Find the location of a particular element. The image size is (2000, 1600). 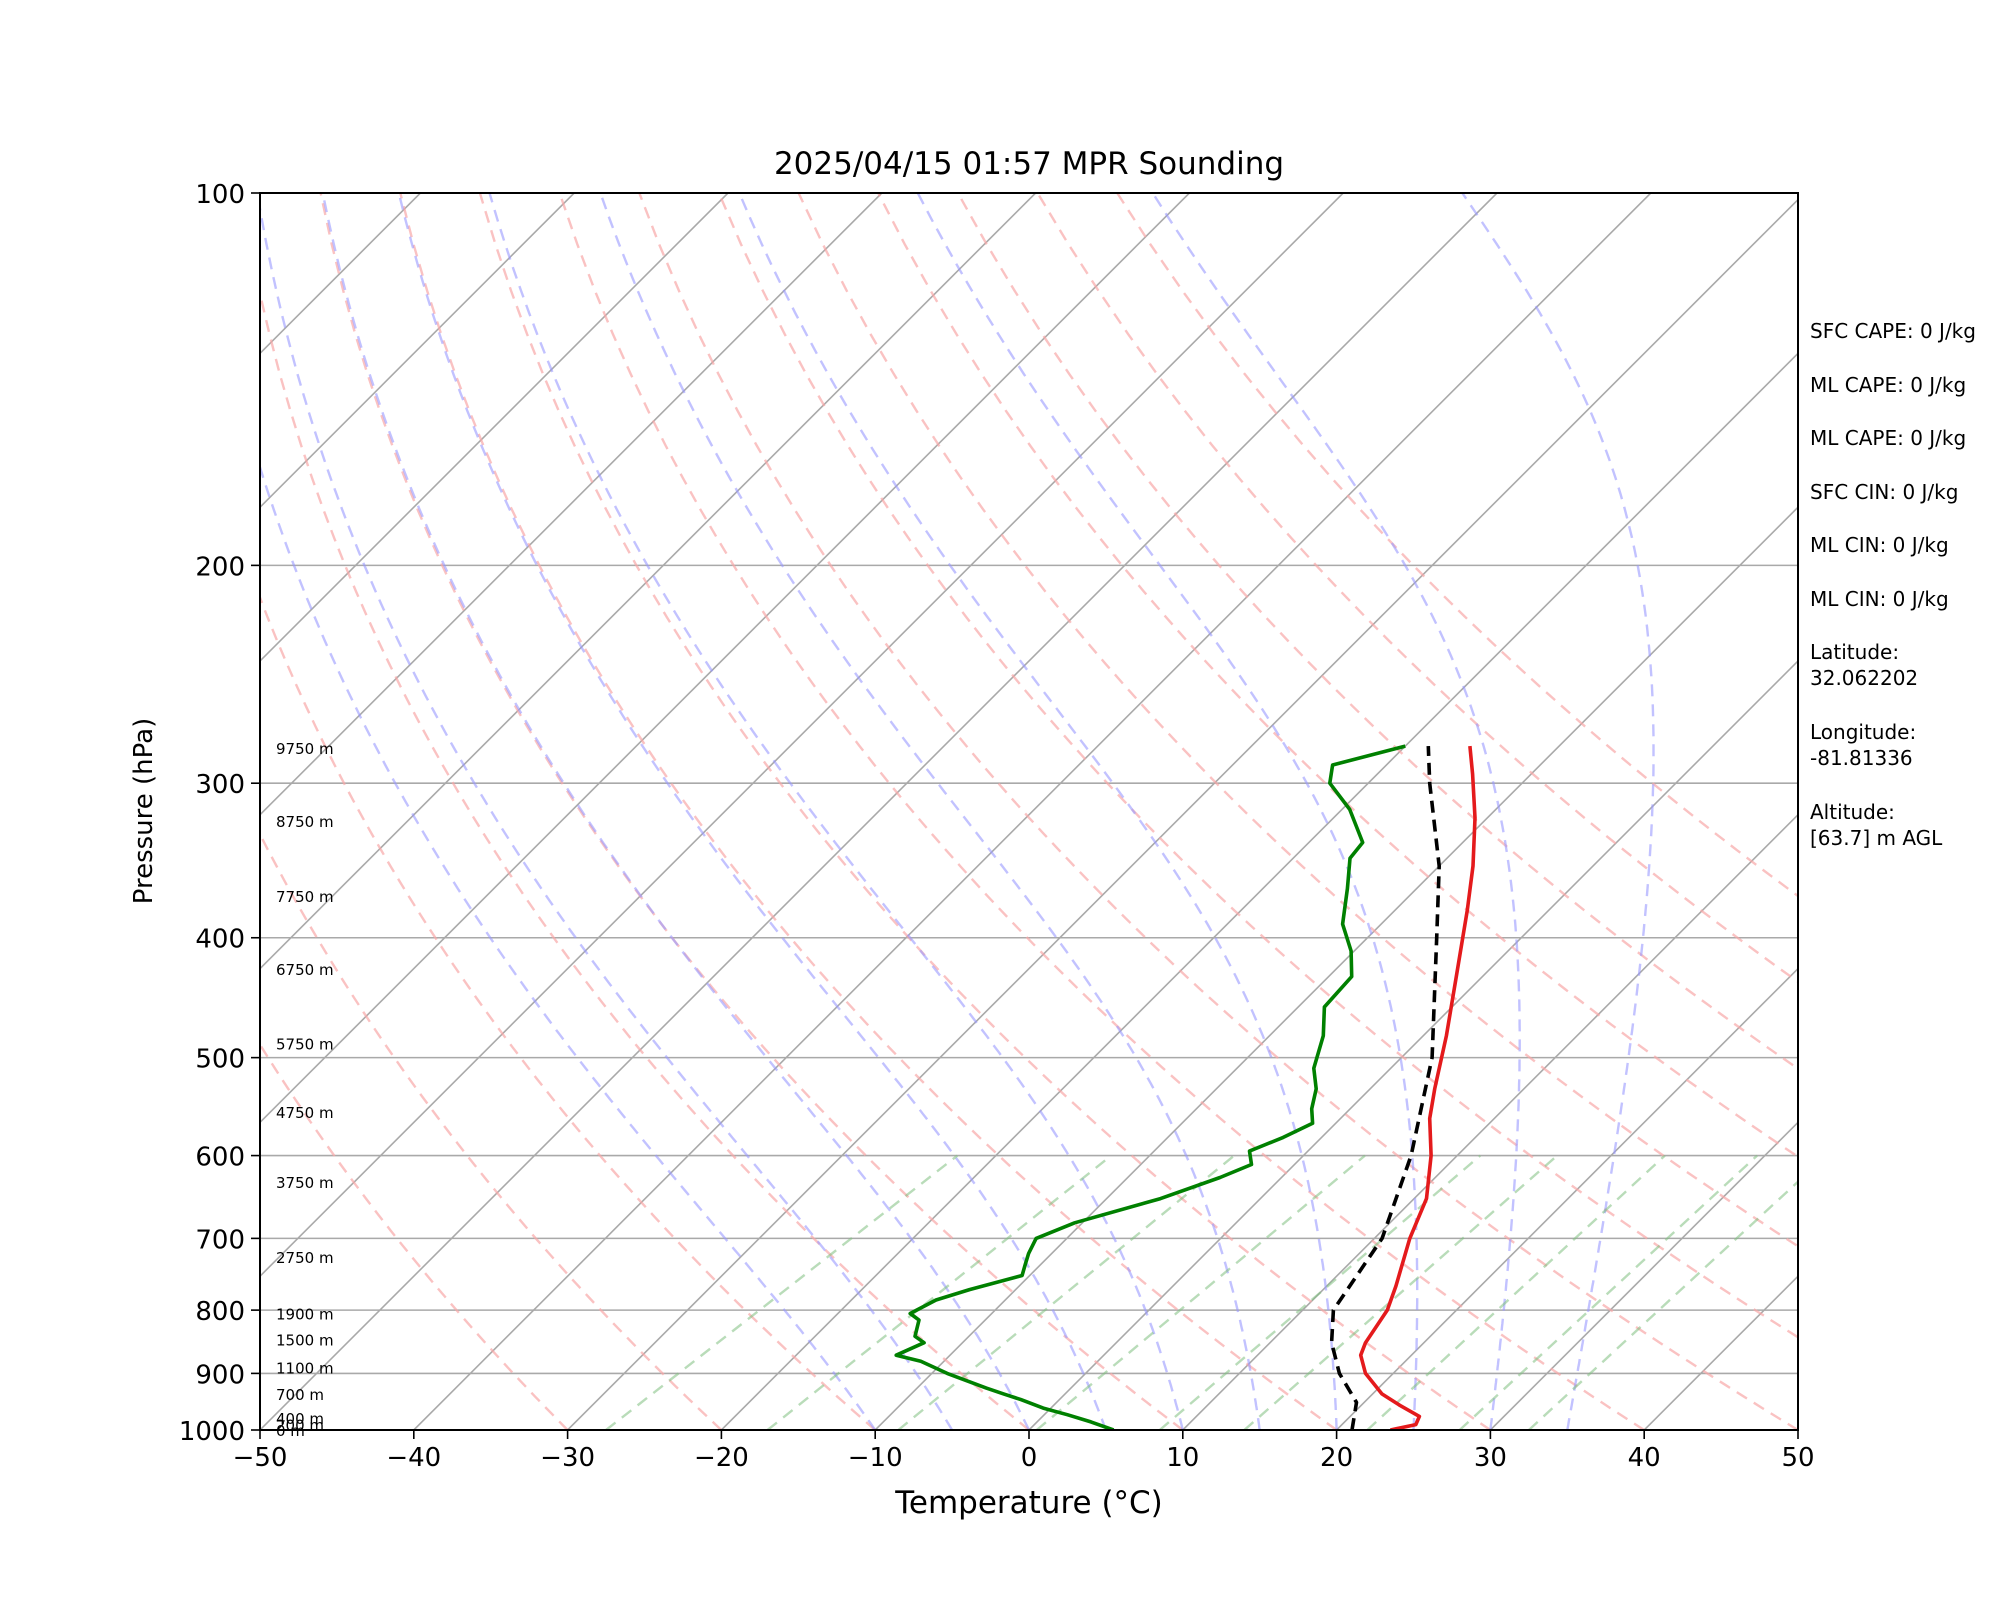

y-tick-label: 900 is located at coordinates (220, 1375).